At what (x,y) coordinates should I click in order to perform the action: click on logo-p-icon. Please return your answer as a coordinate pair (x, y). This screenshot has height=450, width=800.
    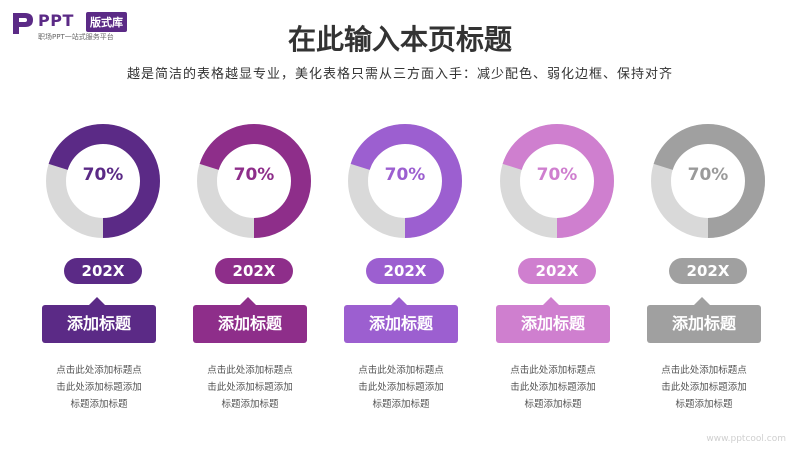
    Looking at the image, I should click on (23, 23).